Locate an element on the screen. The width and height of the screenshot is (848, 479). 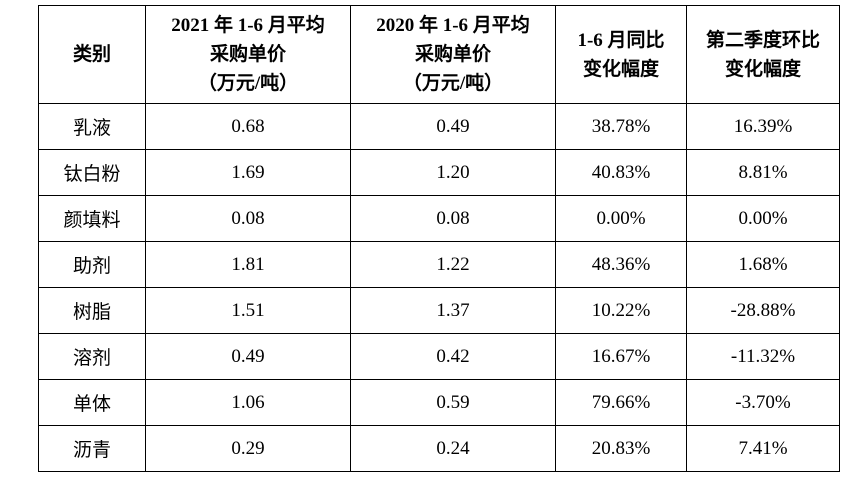
header-cell: 2021 年 1-6 月平均 采购单价 （万元/吨） is located at coordinates (248, 54).